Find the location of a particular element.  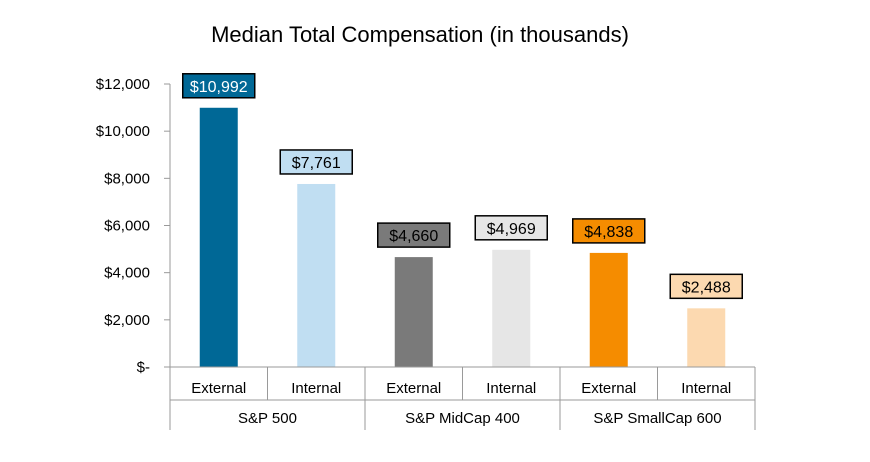

data-label: $4,660 is located at coordinates (413, 236).